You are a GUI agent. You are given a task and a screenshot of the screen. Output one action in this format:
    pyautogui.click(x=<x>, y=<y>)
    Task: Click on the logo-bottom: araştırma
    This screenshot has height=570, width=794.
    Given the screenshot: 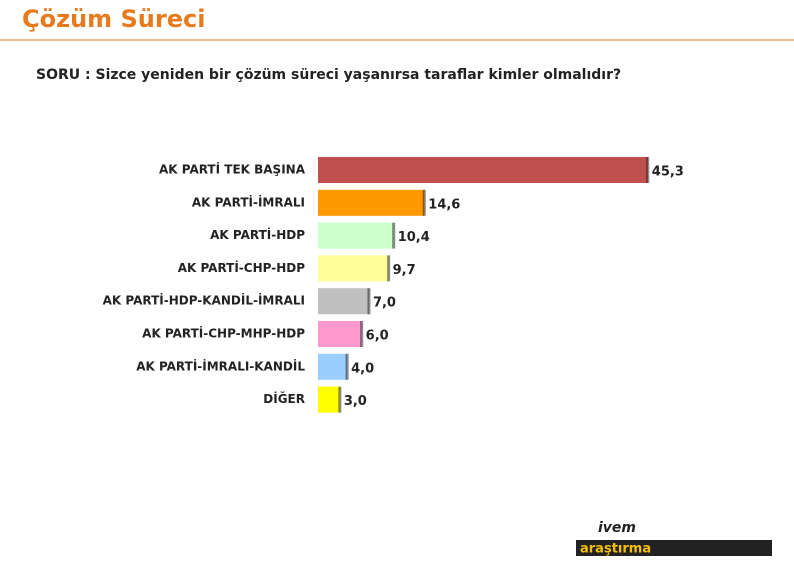 What is the action you would take?
    pyautogui.click(x=615, y=549)
    